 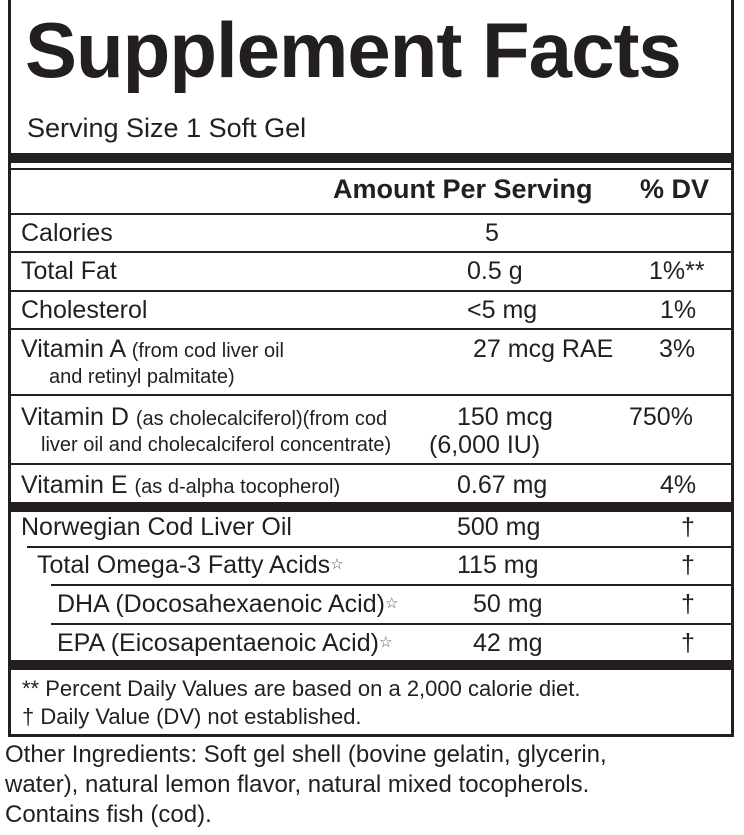 I want to click on row-name: Vitamin A (from cod liver oil, so click(x=152, y=349).